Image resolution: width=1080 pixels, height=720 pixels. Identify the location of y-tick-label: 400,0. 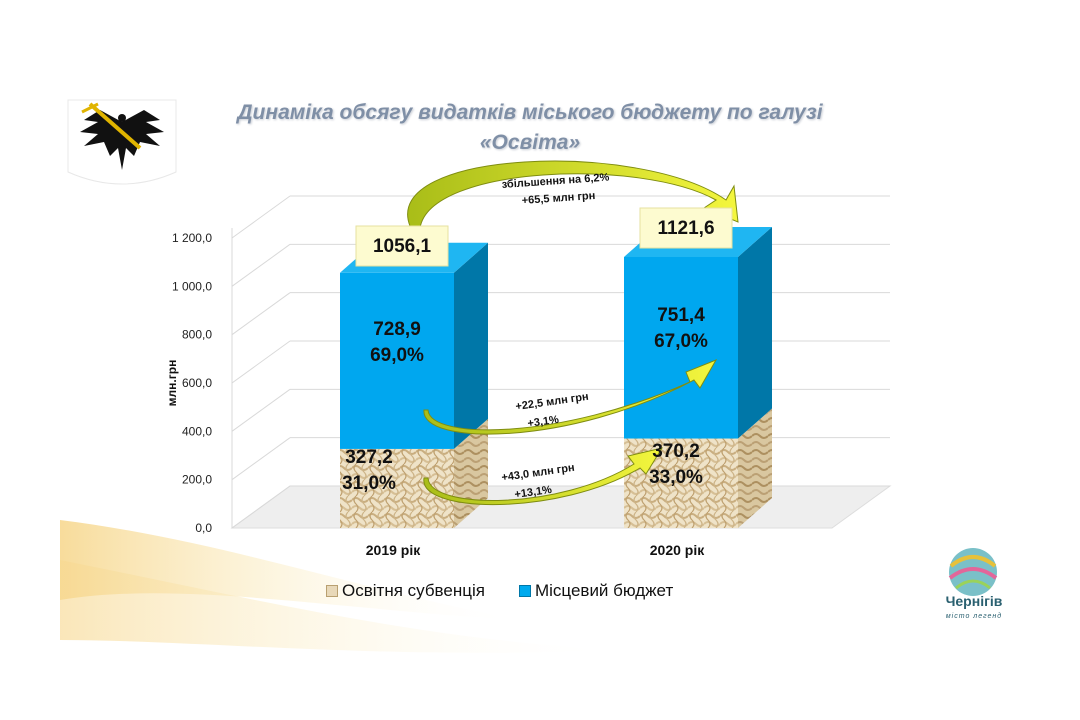
(197, 431).